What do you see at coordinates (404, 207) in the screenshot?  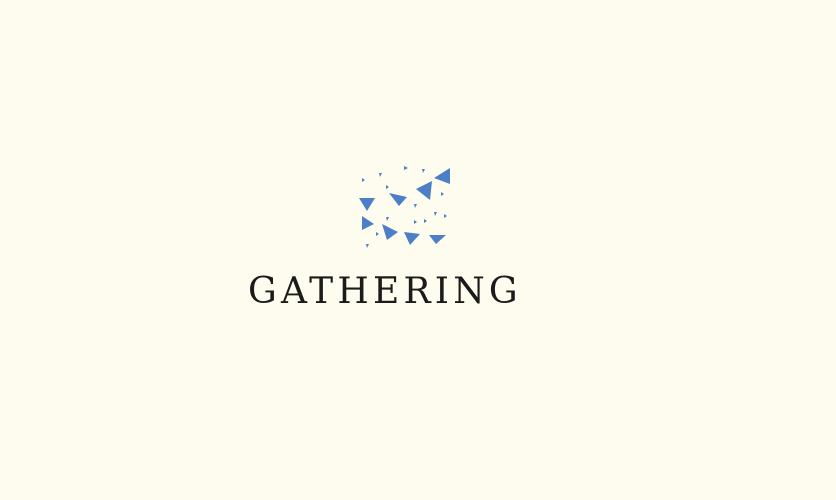 I see `scattered-triangles-icon` at bounding box center [404, 207].